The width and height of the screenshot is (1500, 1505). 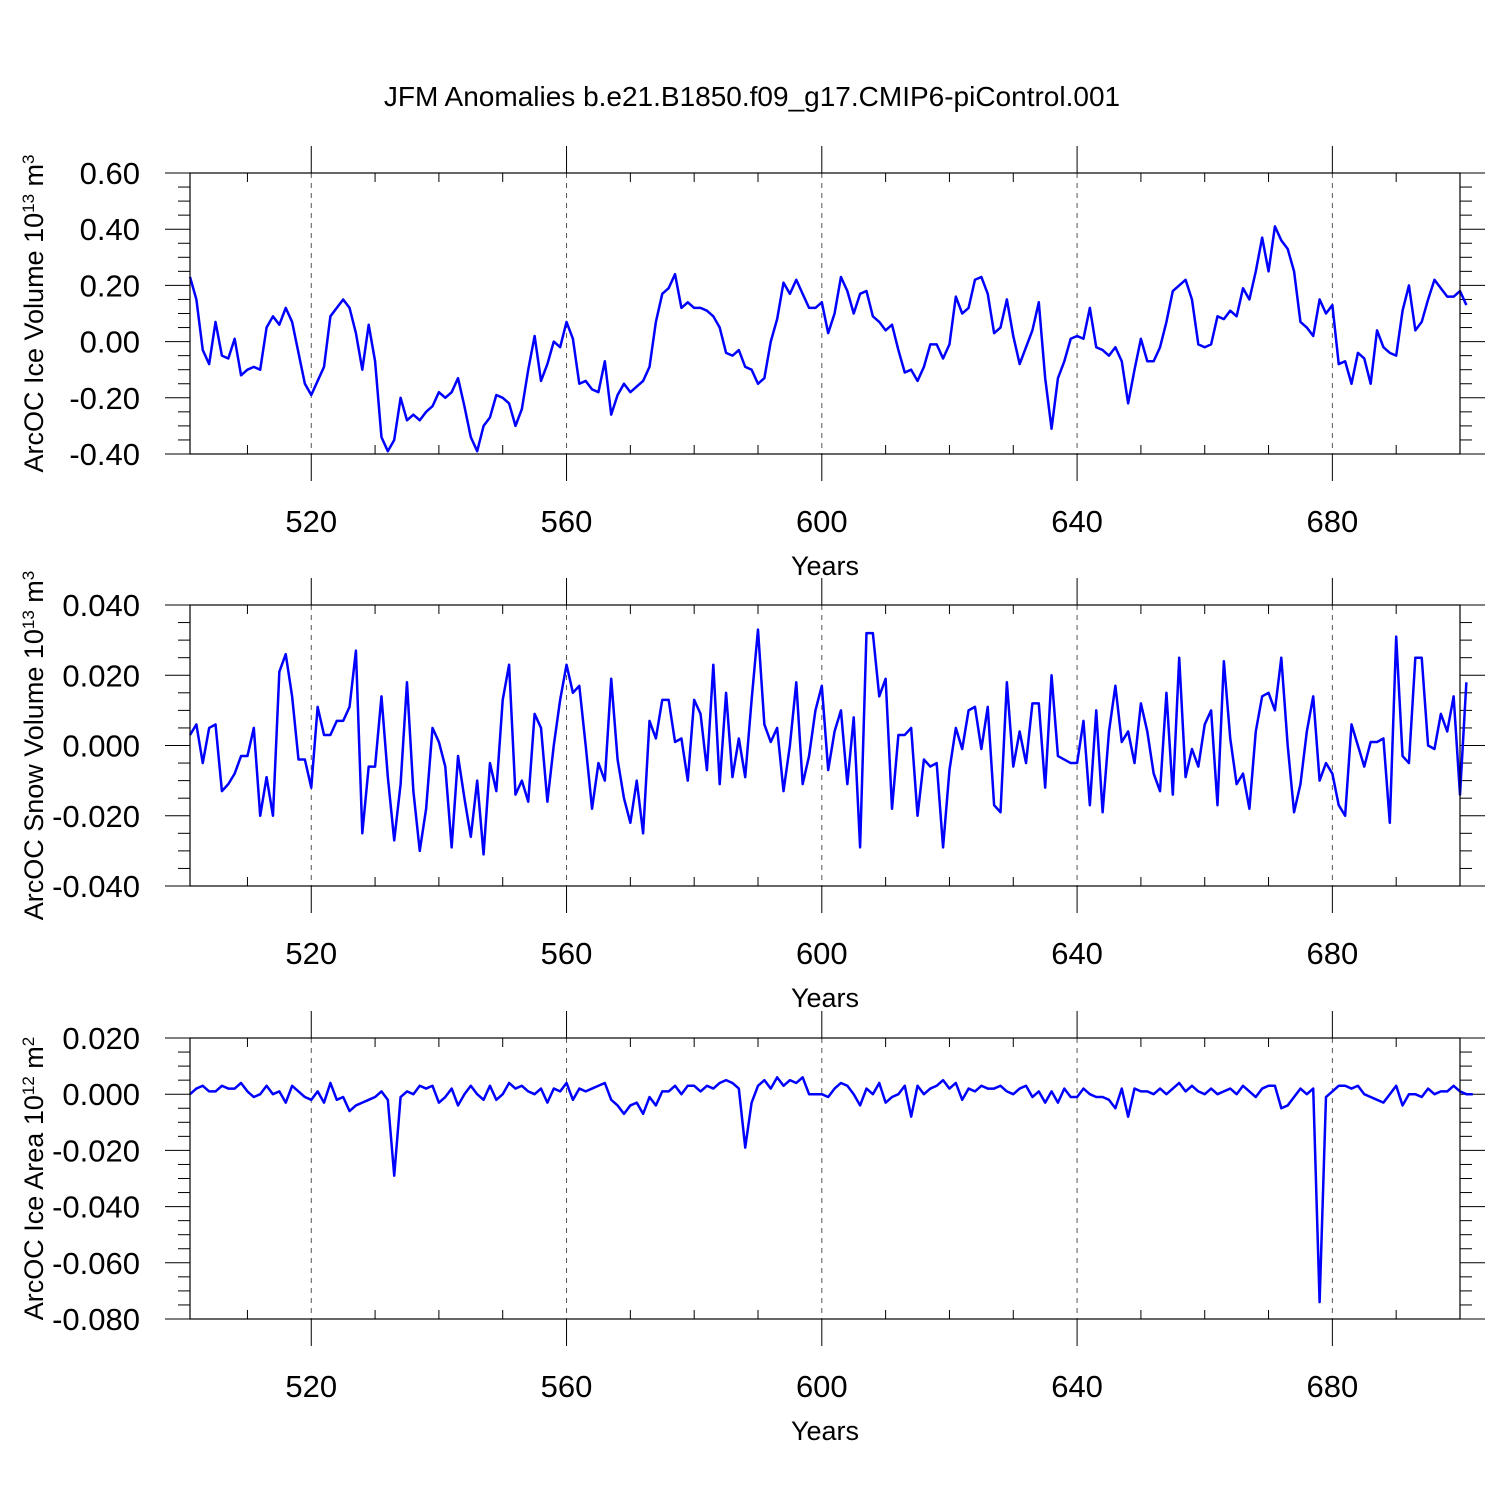 I want to click on y-axis-label: ArcOC Ice Volume 1013 m3, so click(x=34, y=313).